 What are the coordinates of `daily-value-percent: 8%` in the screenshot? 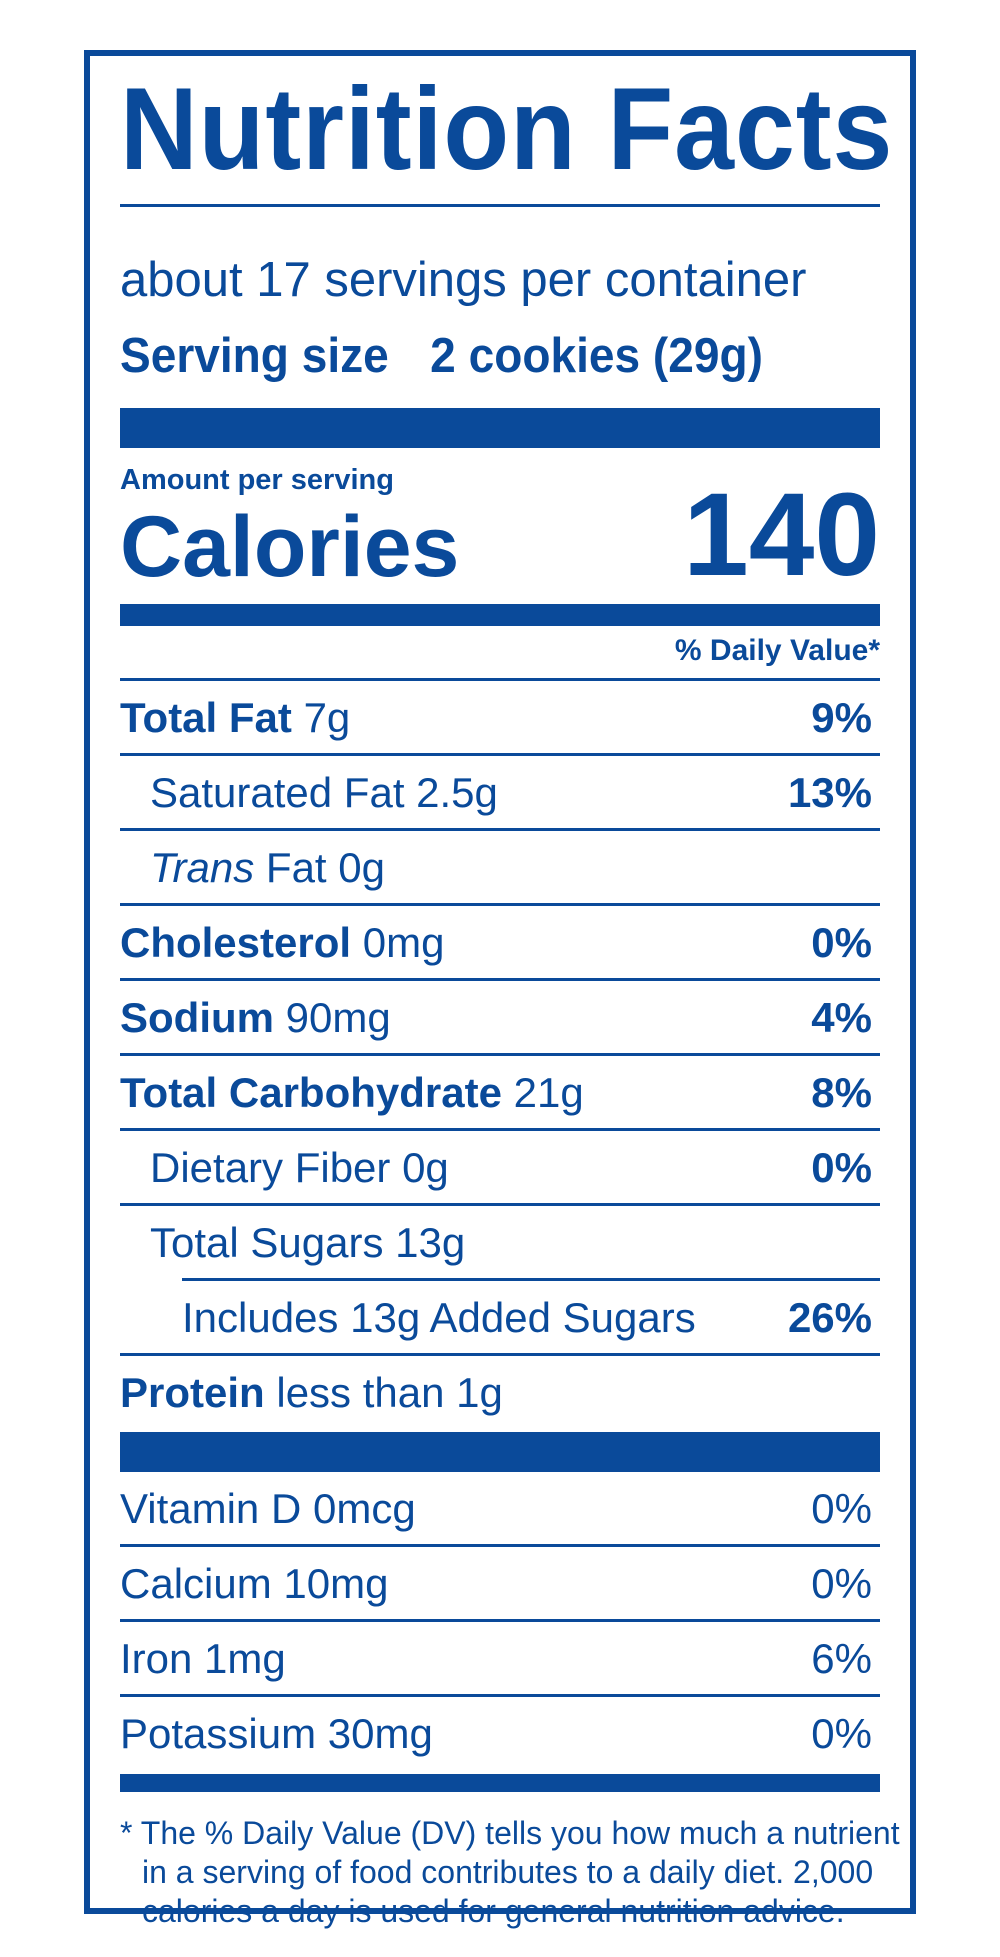 It's located at (841, 1092).